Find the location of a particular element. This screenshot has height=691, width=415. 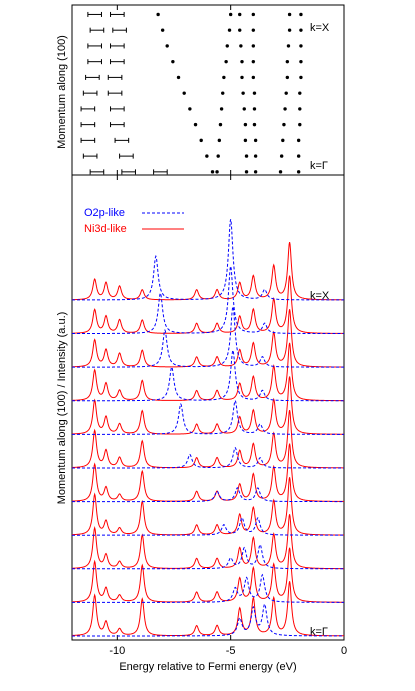

top-y-label: Momentum along (100) is located at coordinates (62, 92).